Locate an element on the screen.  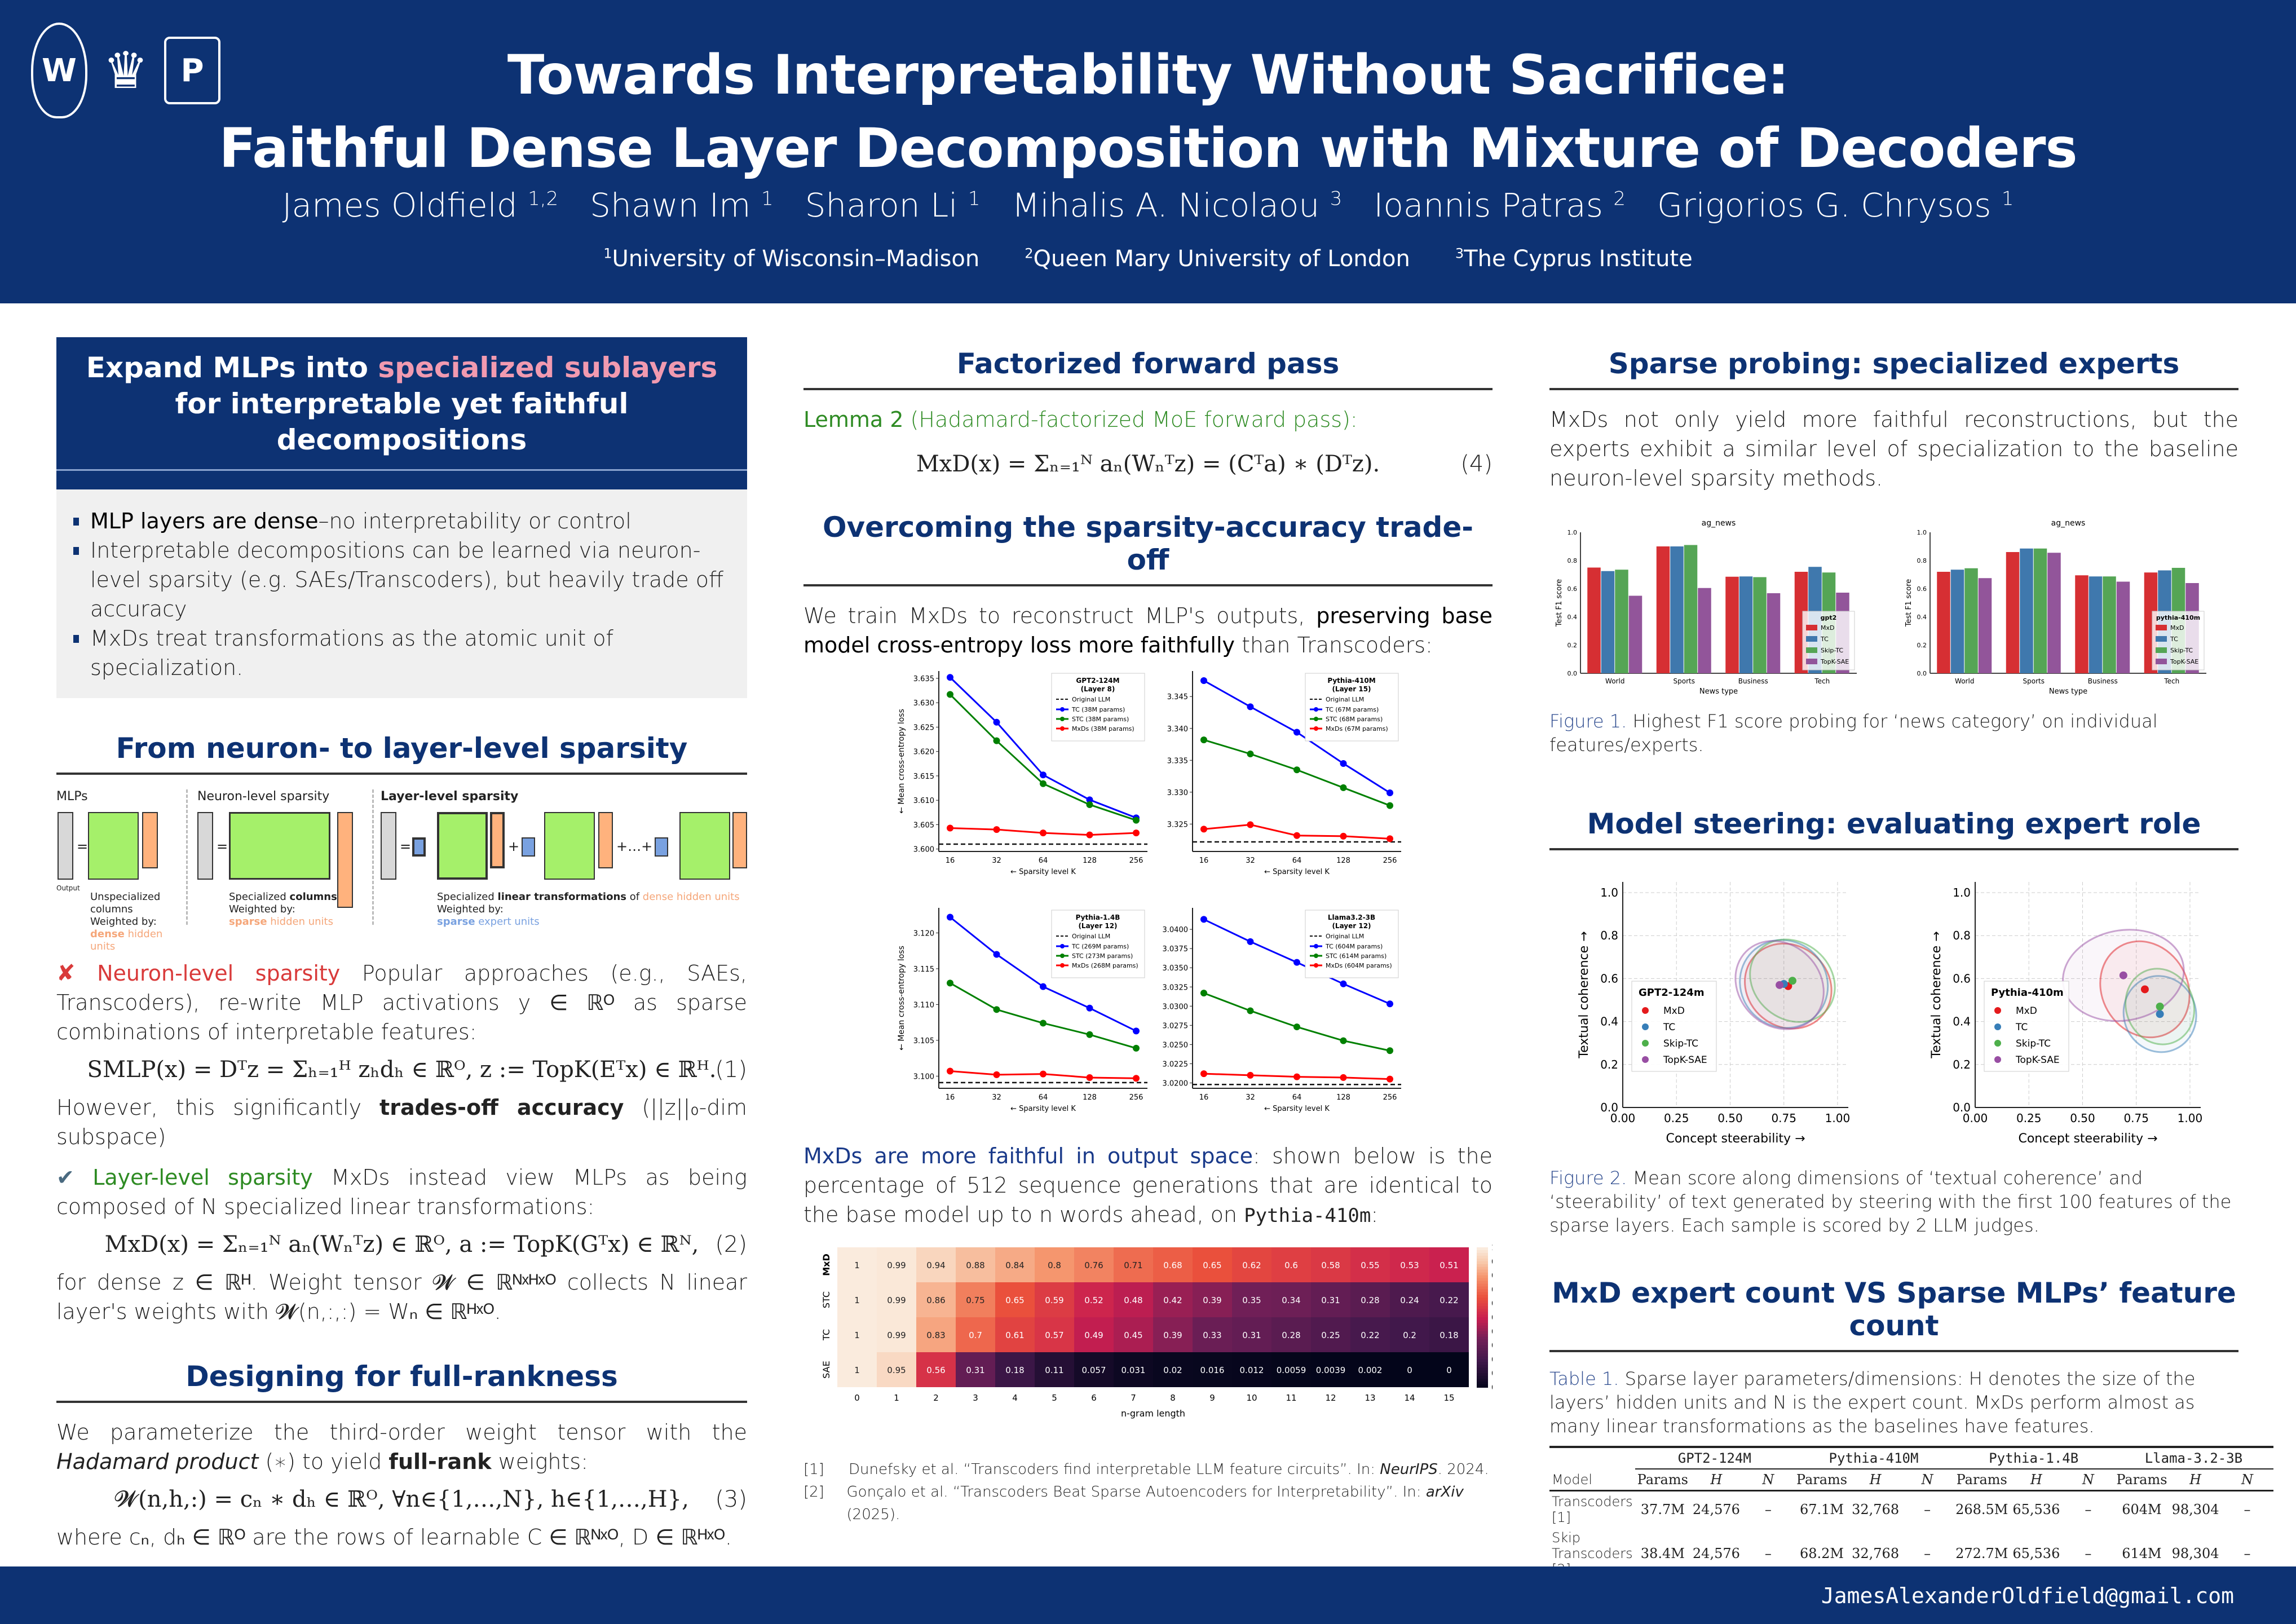
legend-label: Original LLM is located at coordinates (1345, 936).